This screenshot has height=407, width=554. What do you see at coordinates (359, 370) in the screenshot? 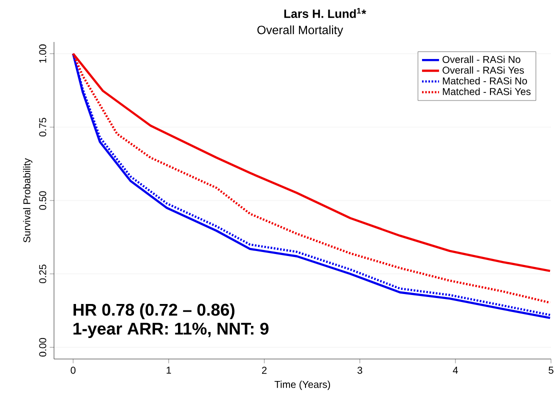
I see `x-tick-label: 3` at bounding box center [359, 370].